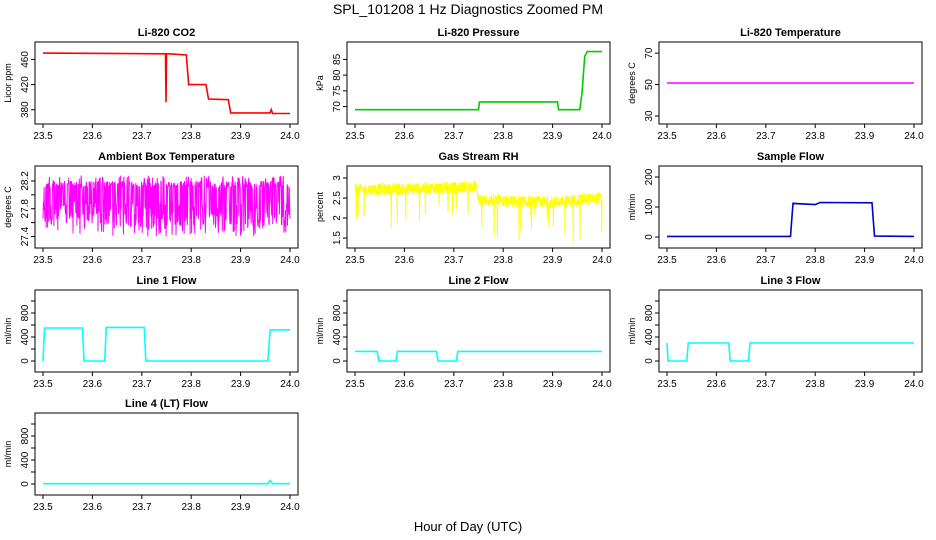 Image resolution: width=936 pixels, height=540 pixels. Describe the element at coordinates (166, 157) in the screenshot. I see `panel-title: Ambient Box Temperature` at that location.